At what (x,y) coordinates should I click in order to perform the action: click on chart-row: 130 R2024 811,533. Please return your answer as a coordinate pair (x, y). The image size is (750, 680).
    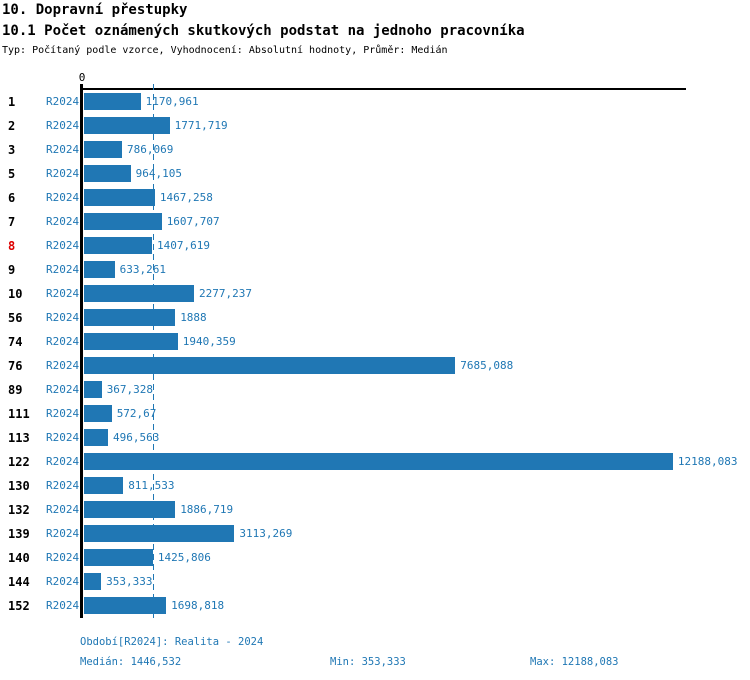
    Looking at the image, I should click on (375, 486).